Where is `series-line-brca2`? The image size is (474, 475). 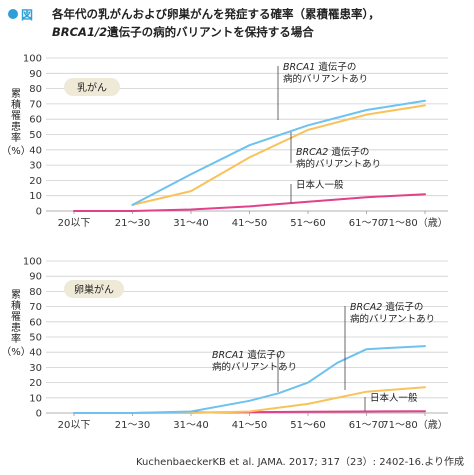
series-line-brca2 is located at coordinates (278, 155).